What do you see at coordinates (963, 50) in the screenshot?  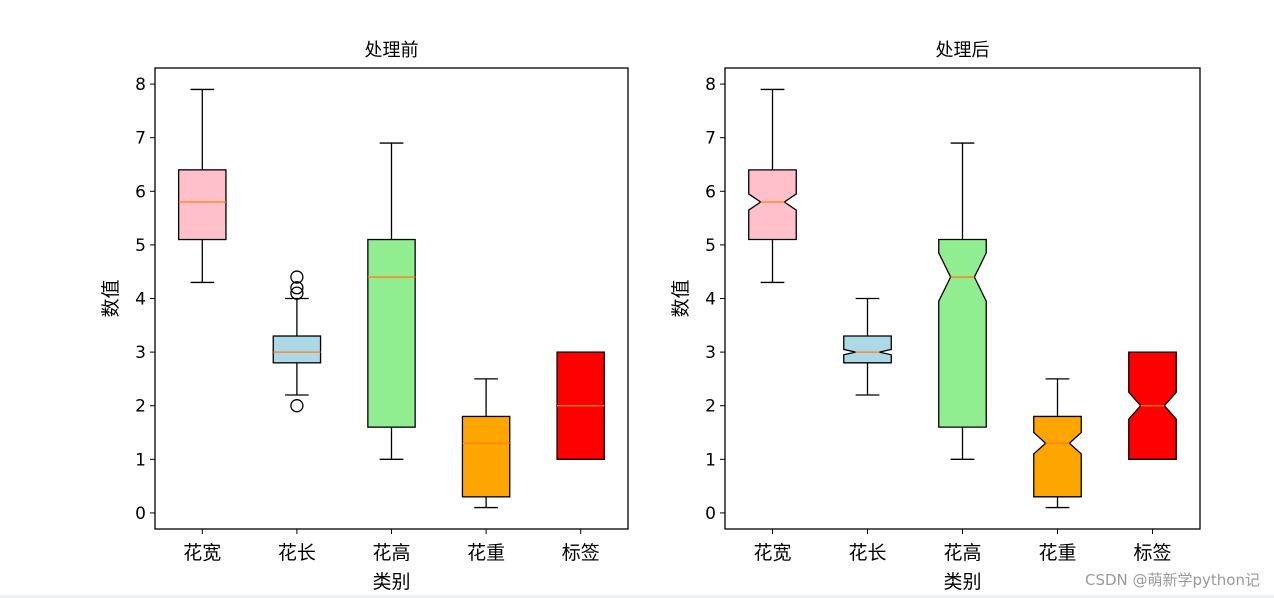 I see `chart-title: 处理后` at bounding box center [963, 50].